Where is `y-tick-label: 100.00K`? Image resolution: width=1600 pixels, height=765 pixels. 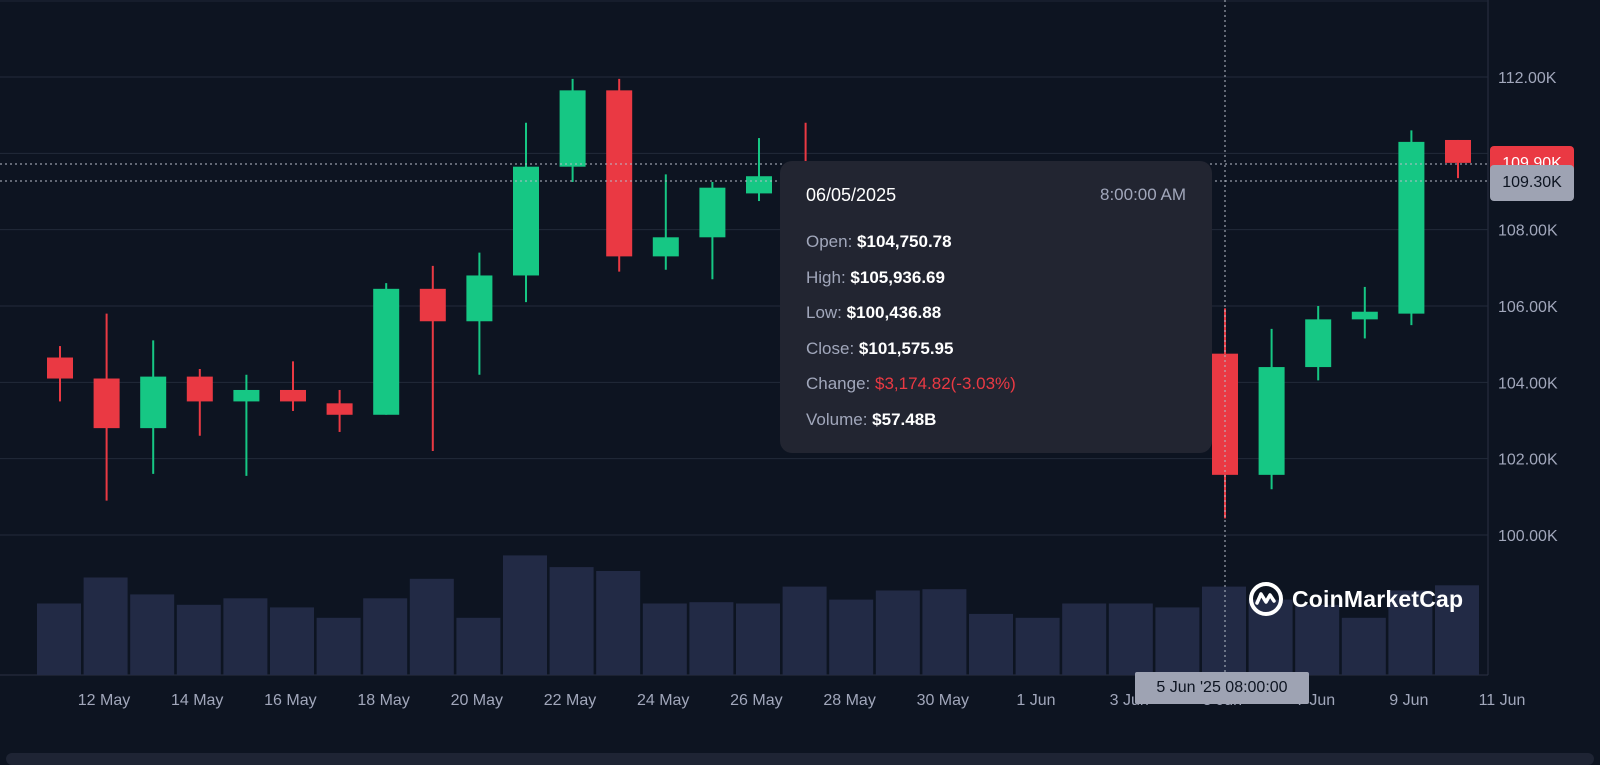
y-tick-label: 100.00K is located at coordinates (1528, 536).